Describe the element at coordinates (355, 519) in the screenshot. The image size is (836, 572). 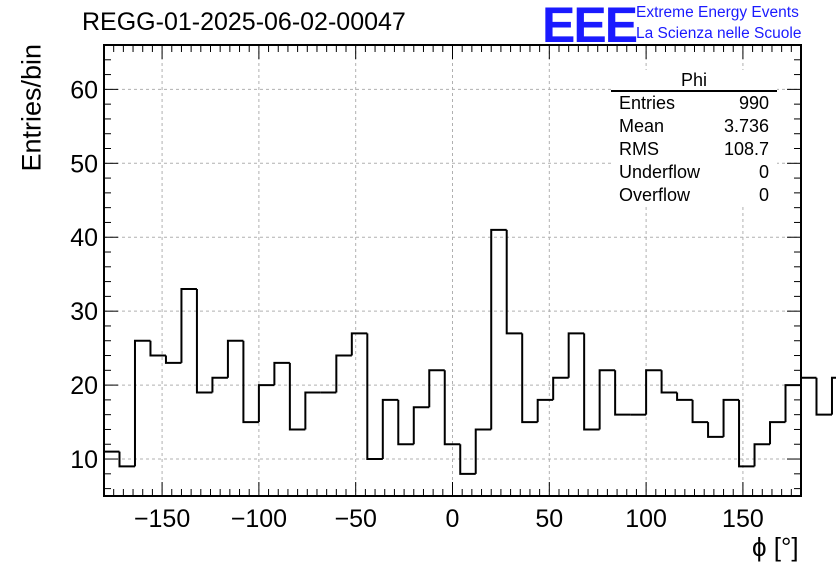
I see `x-tick-label: −50` at that location.